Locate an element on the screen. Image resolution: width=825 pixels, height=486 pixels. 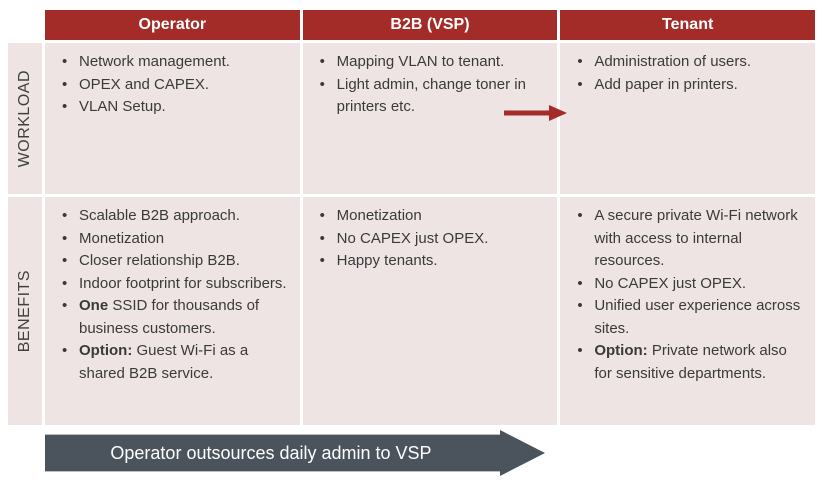
bullet-item: VLAN Setup. is located at coordinates (171, 107).